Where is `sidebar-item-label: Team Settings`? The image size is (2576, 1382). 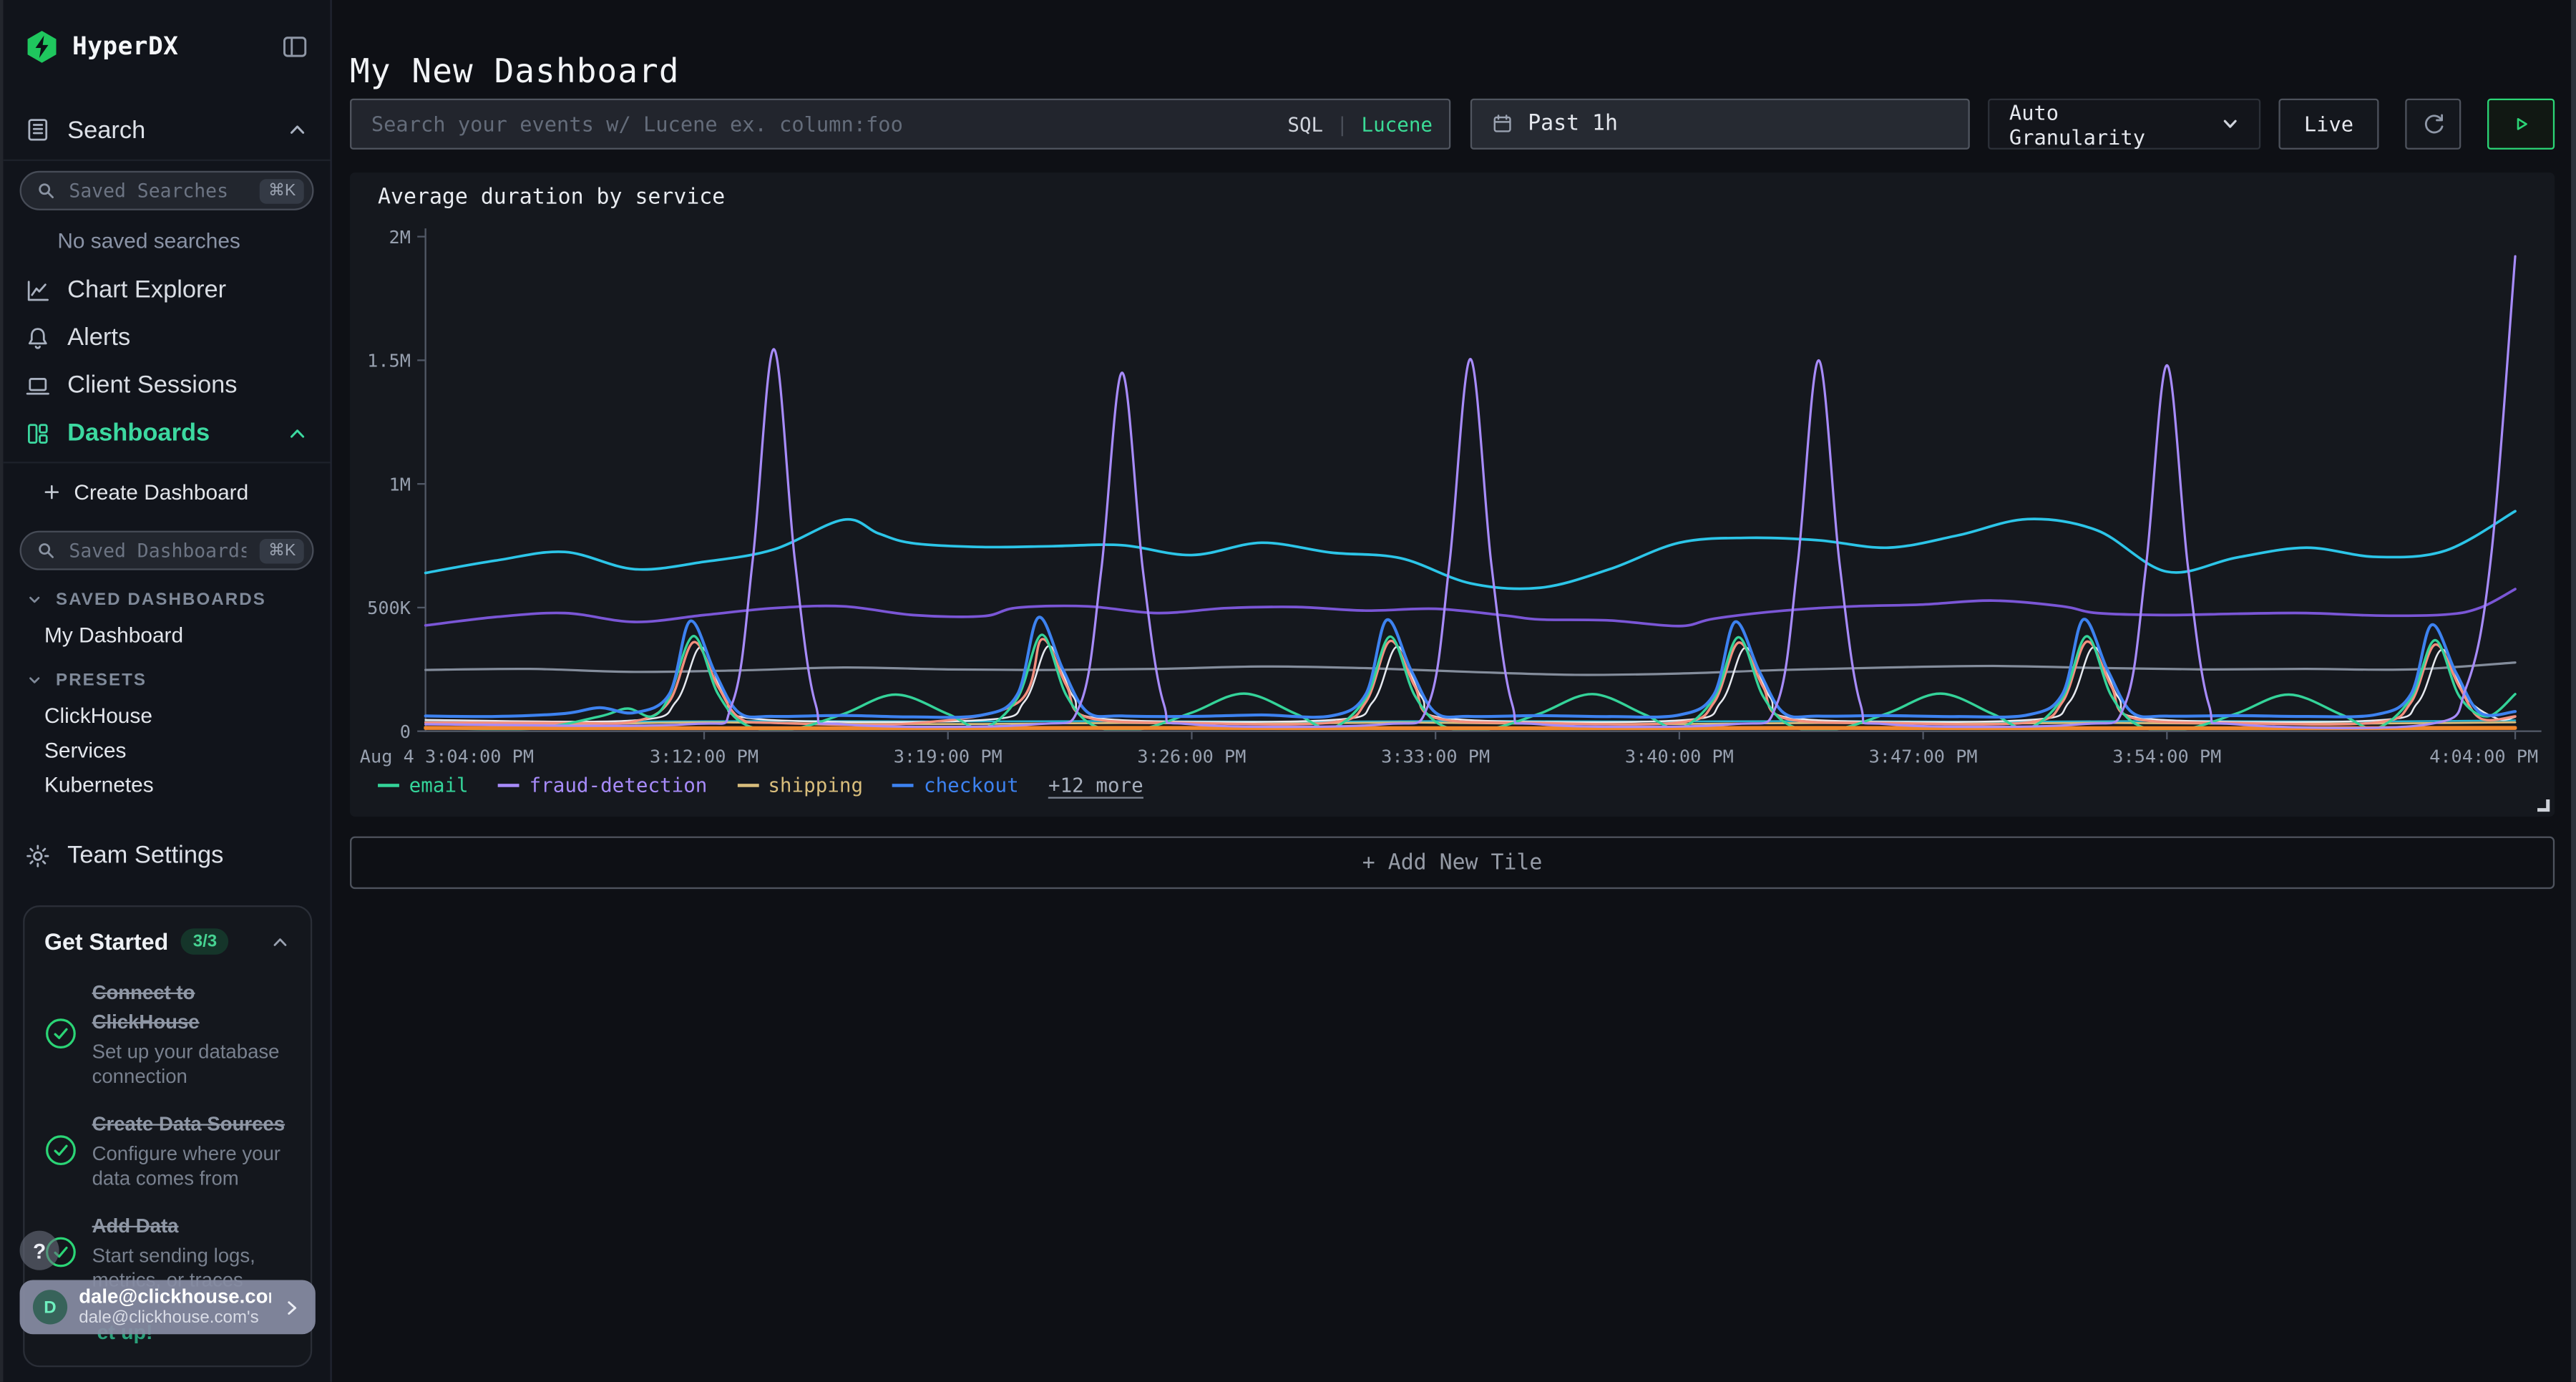 sidebar-item-label: Team Settings is located at coordinates (145, 856).